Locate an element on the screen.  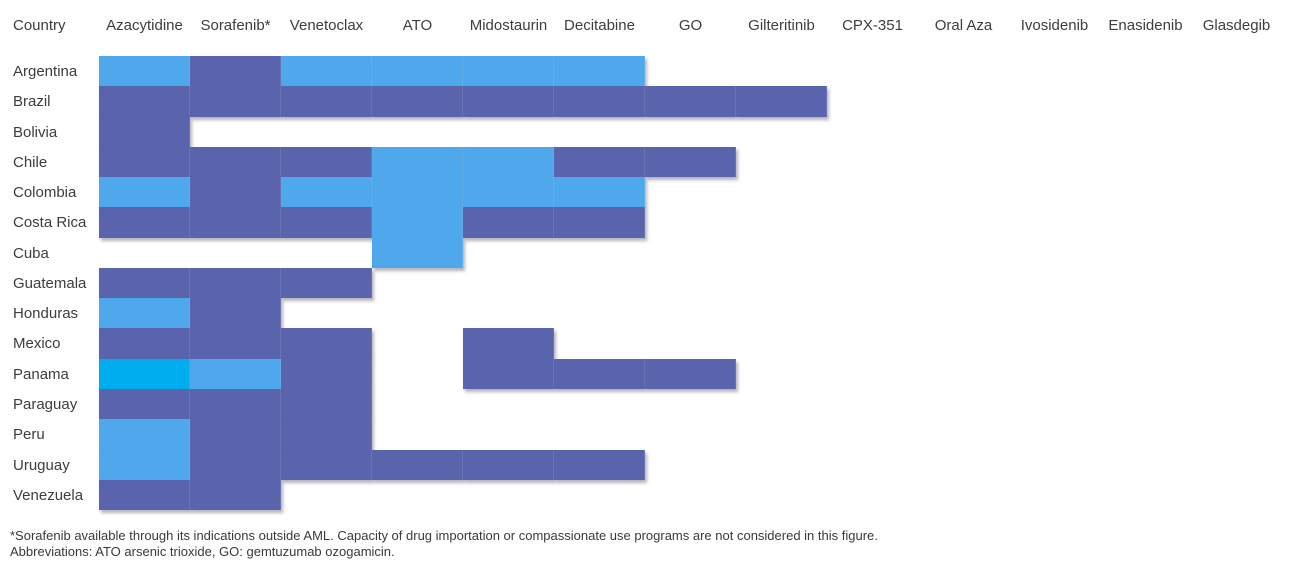
row-label: Peru is located at coordinates (29, 434).